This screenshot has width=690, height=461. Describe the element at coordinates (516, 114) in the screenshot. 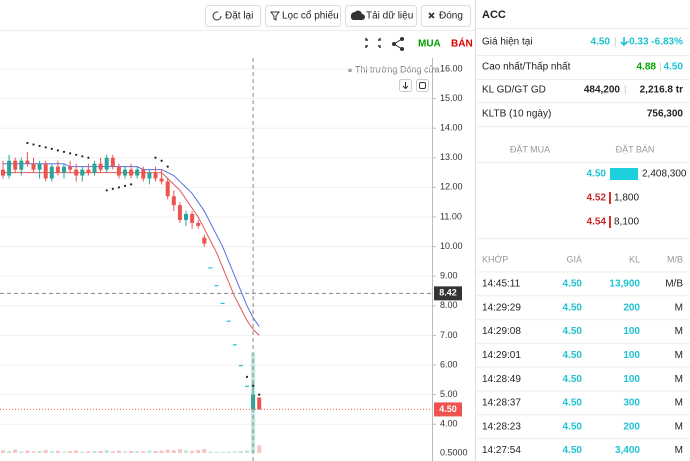

I see `row-label: KLTB (10 ngày)` at that location.